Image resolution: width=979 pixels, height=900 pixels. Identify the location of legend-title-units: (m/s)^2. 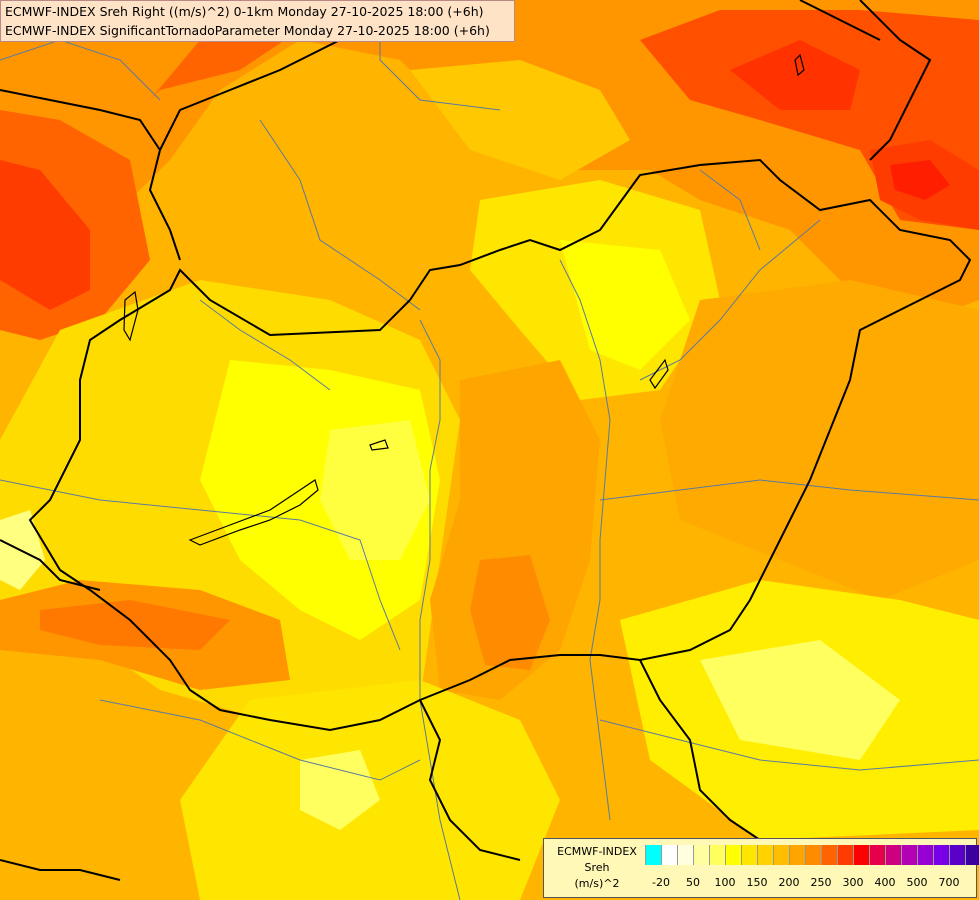
(597, 883).